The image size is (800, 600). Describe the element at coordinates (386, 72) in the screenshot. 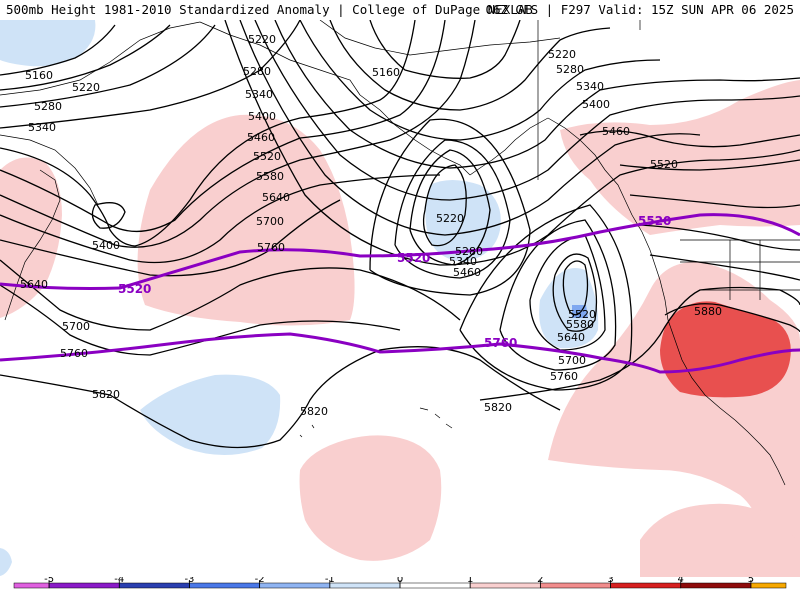

I see `label-5160-ak: 5160` at that location.